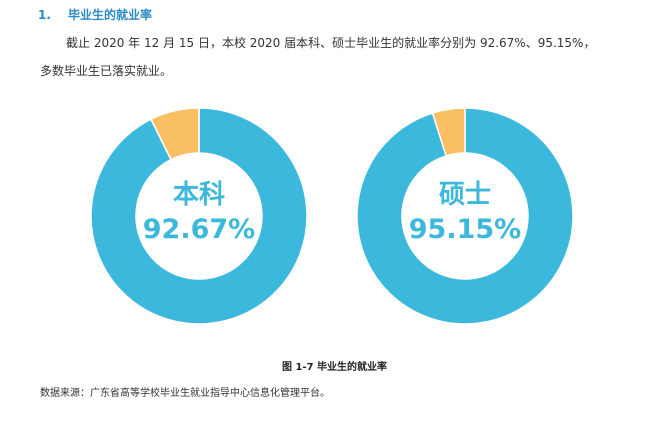 Image resolution: width=669 pixels, height=429 pixels. I want to click on section-number: 1., so click(44, 15).